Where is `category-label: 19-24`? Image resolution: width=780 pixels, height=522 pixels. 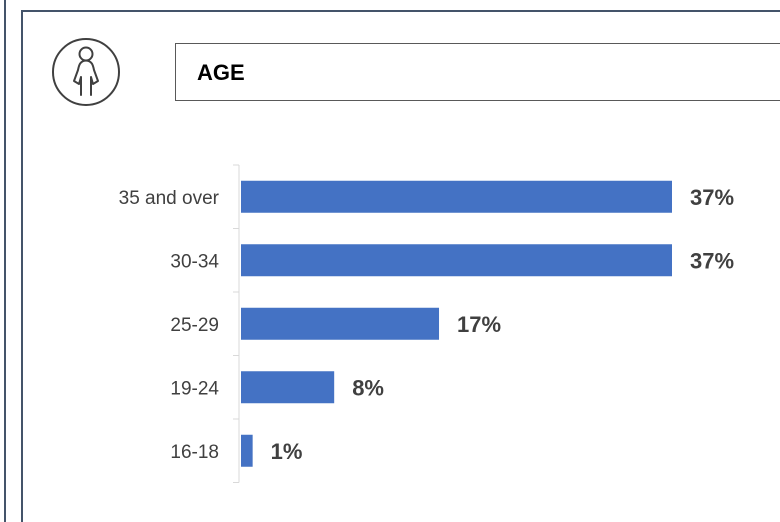
category-label: 19-24 is located at coordinates (194, 388).